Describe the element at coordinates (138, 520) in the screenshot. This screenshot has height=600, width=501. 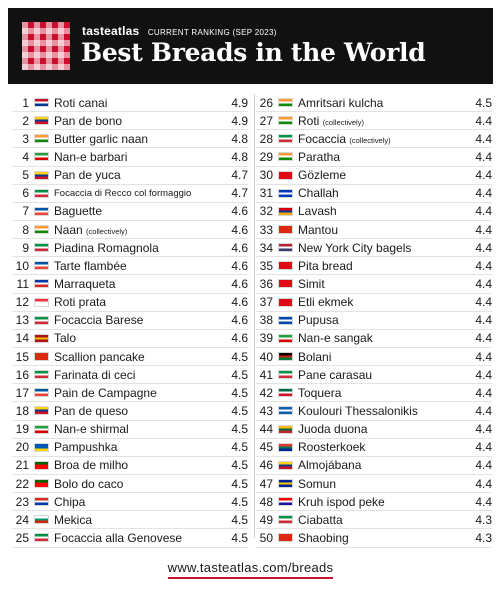
I see `bread-name: Mekica` at that location.